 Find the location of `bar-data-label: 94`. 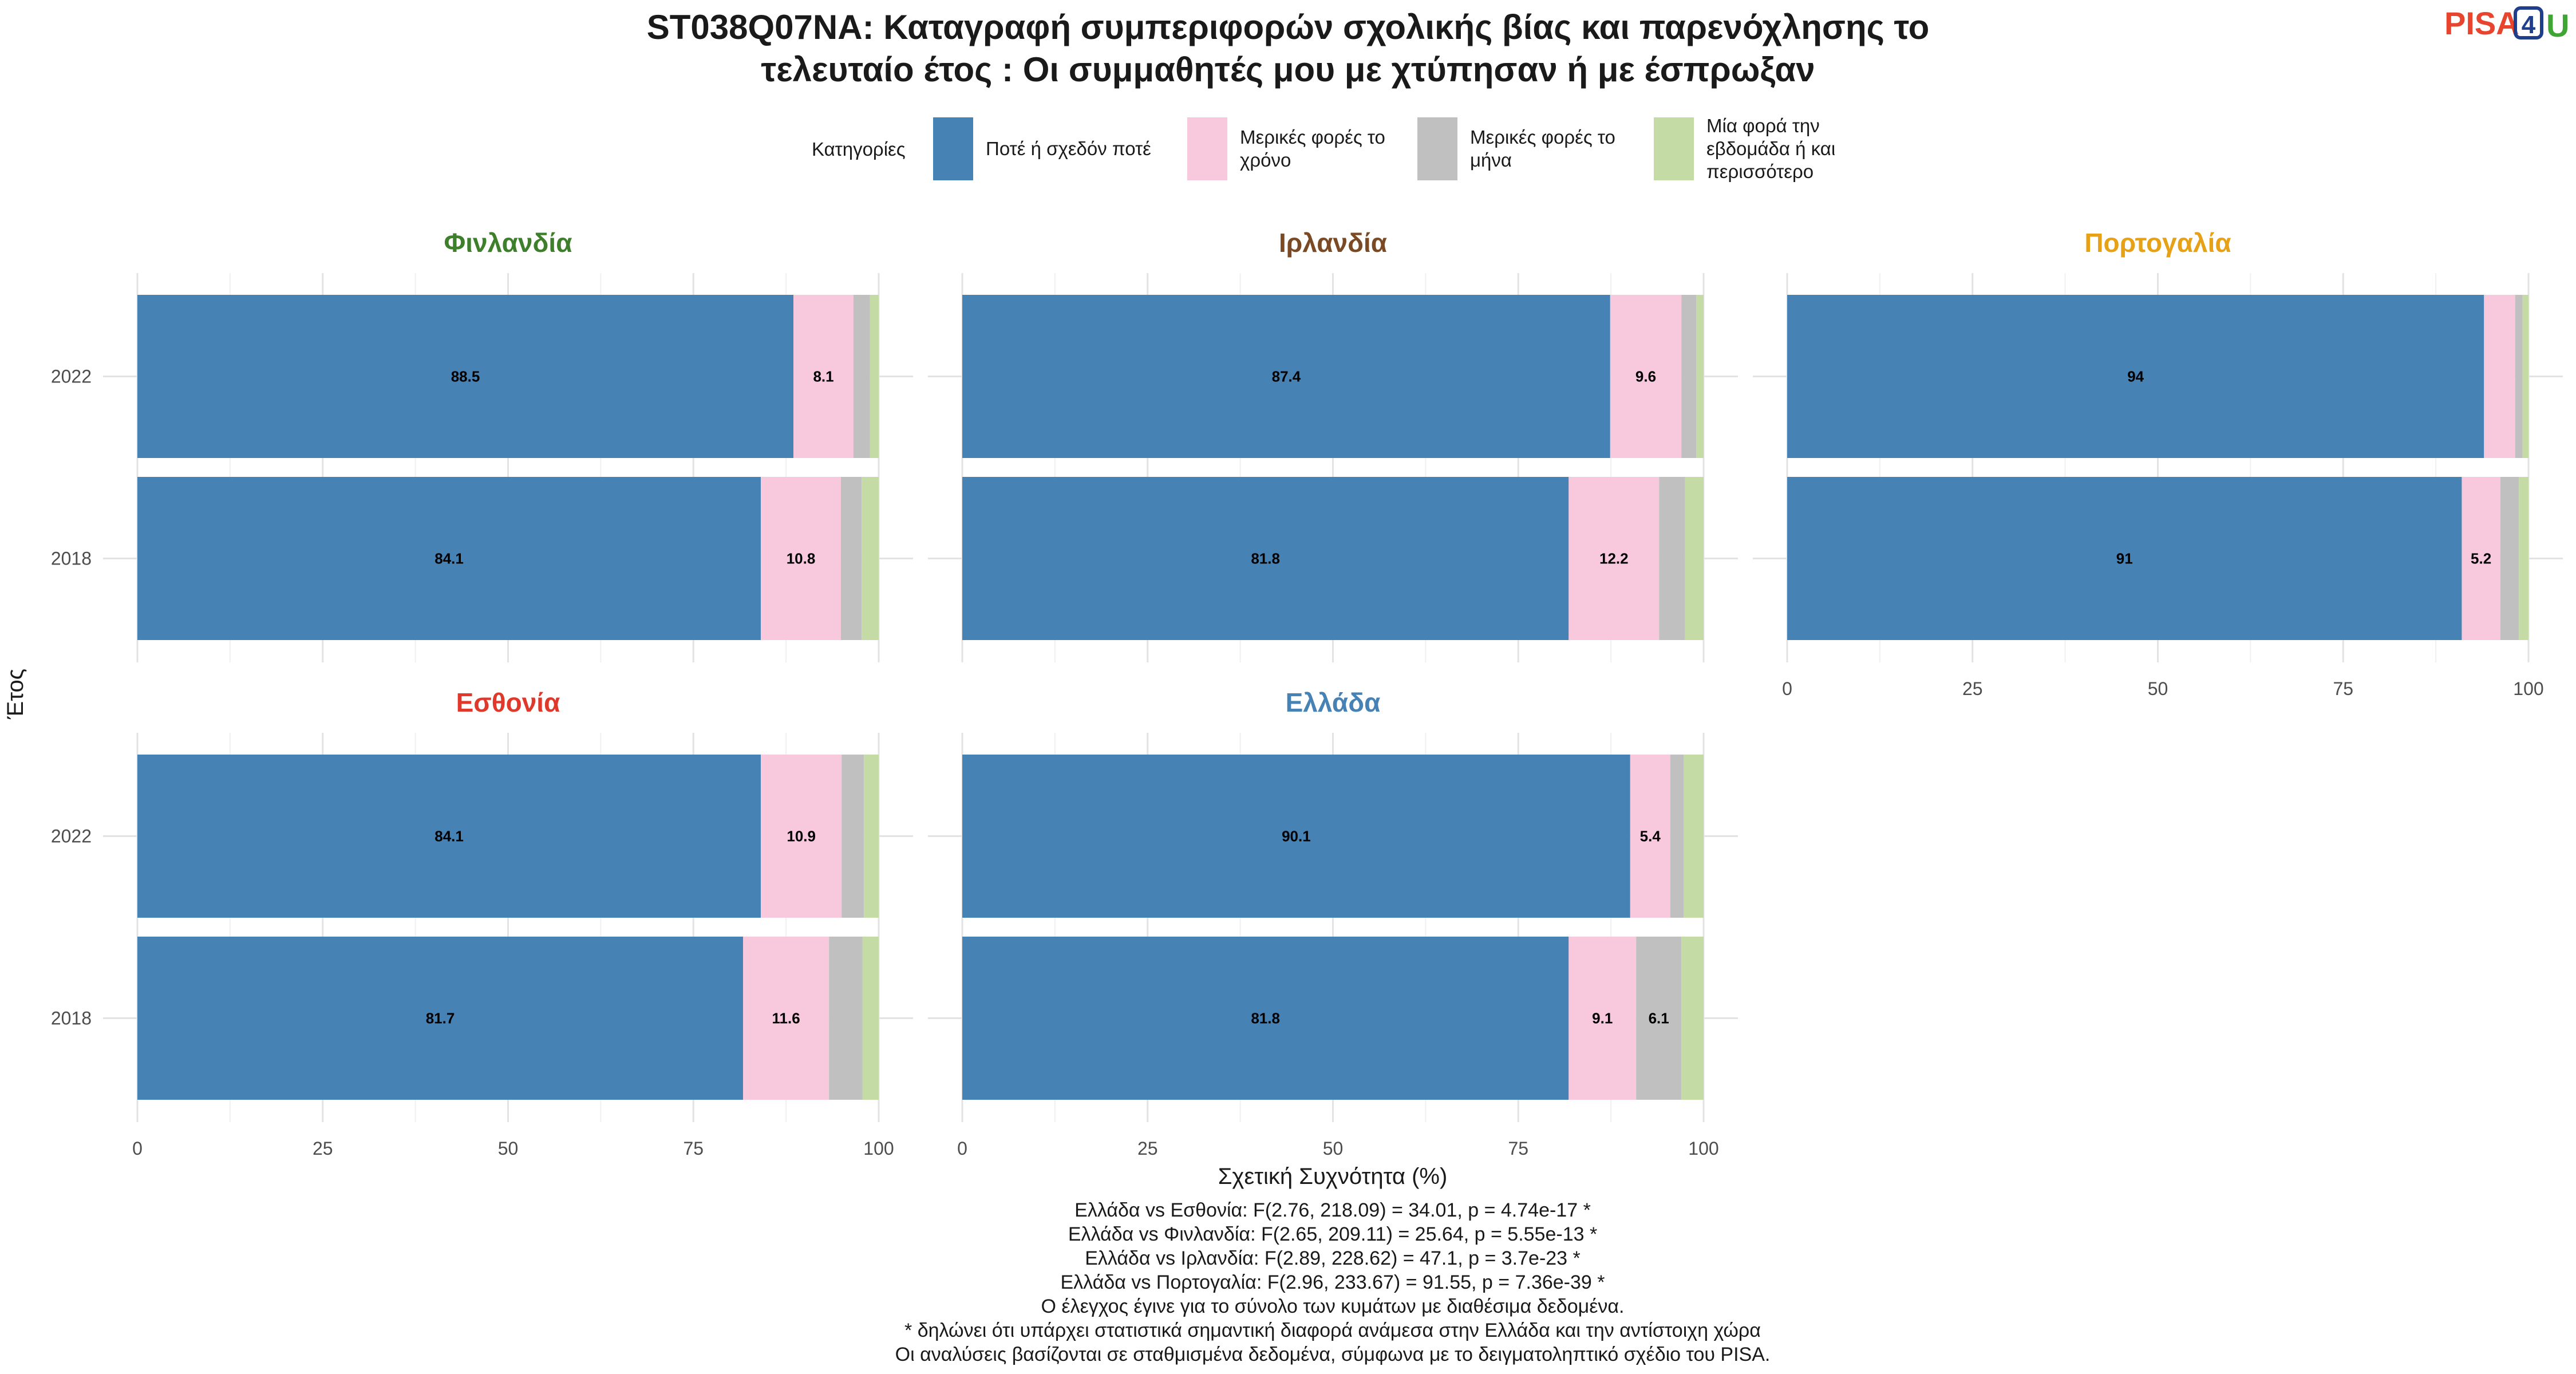

bar-data-label: 94 is located at coordinates (2135, 377).